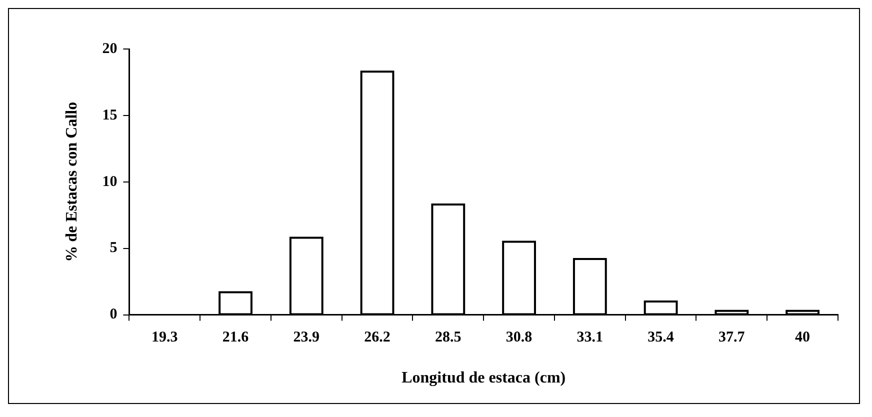  Describe the element at coordinates (114, 248) in the screenshot. I see `y-tick-label: 5` at that location.